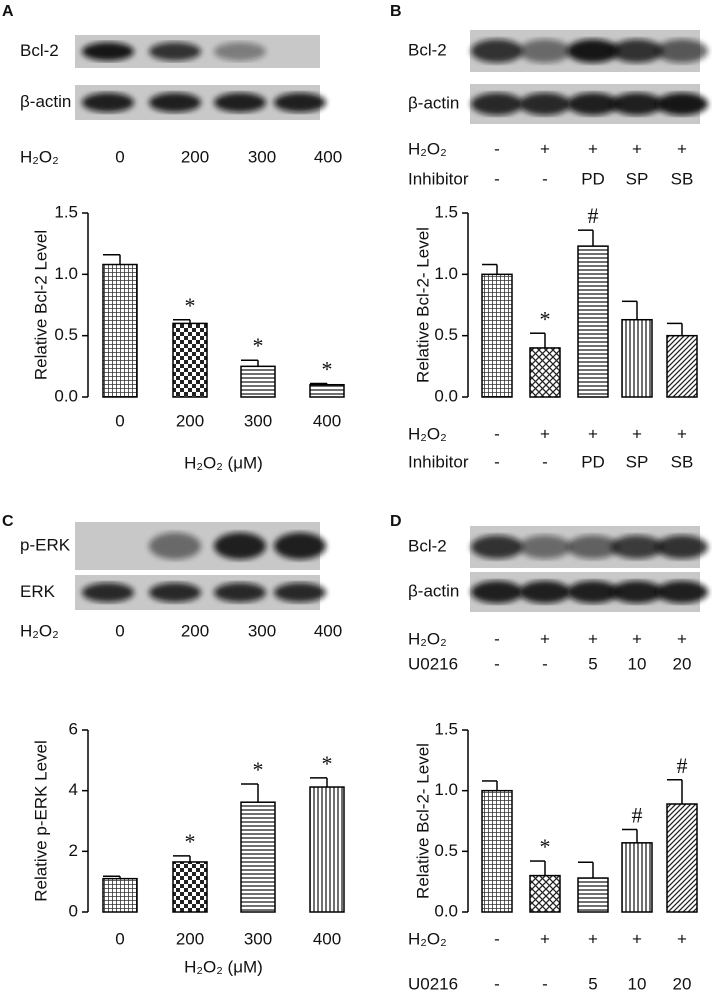  Describe the element at coordinates (40, 821) in the screenshot. I see `y-axis-label: Relative p-ERK Level` at that location.